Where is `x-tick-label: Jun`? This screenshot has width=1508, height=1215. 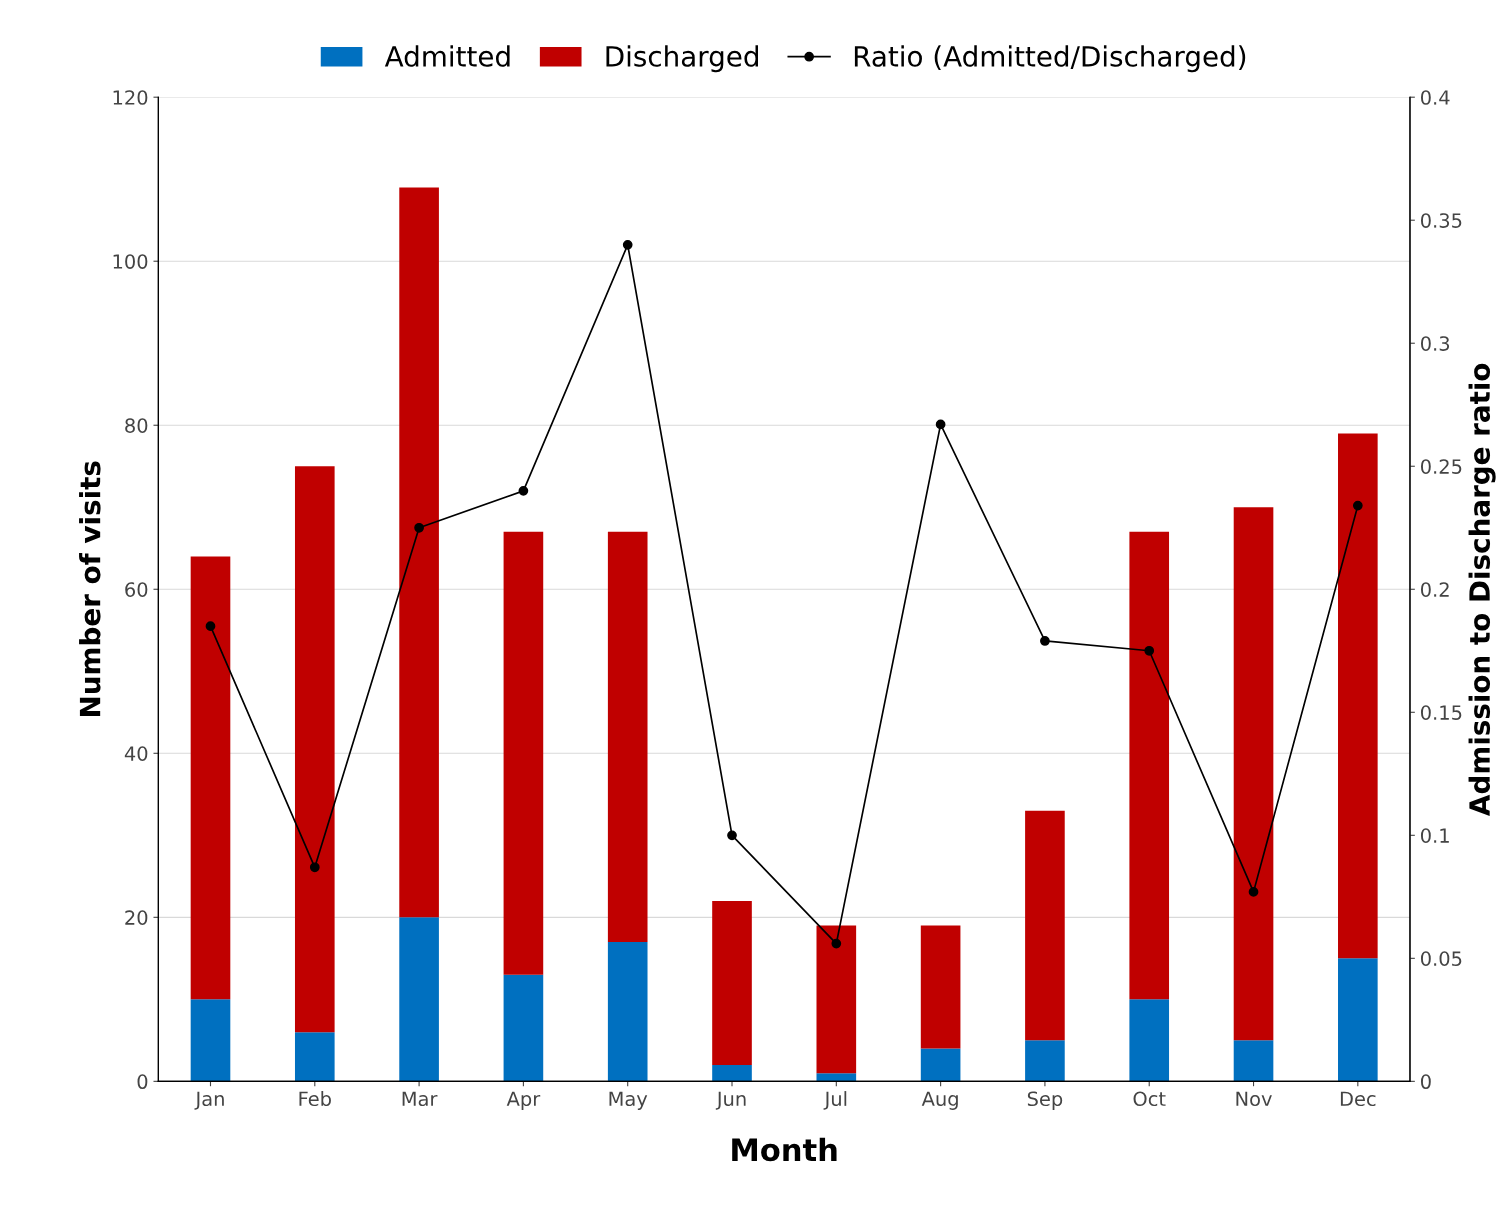
x-tick-label: Jun is located at coordinates (730, 1100).